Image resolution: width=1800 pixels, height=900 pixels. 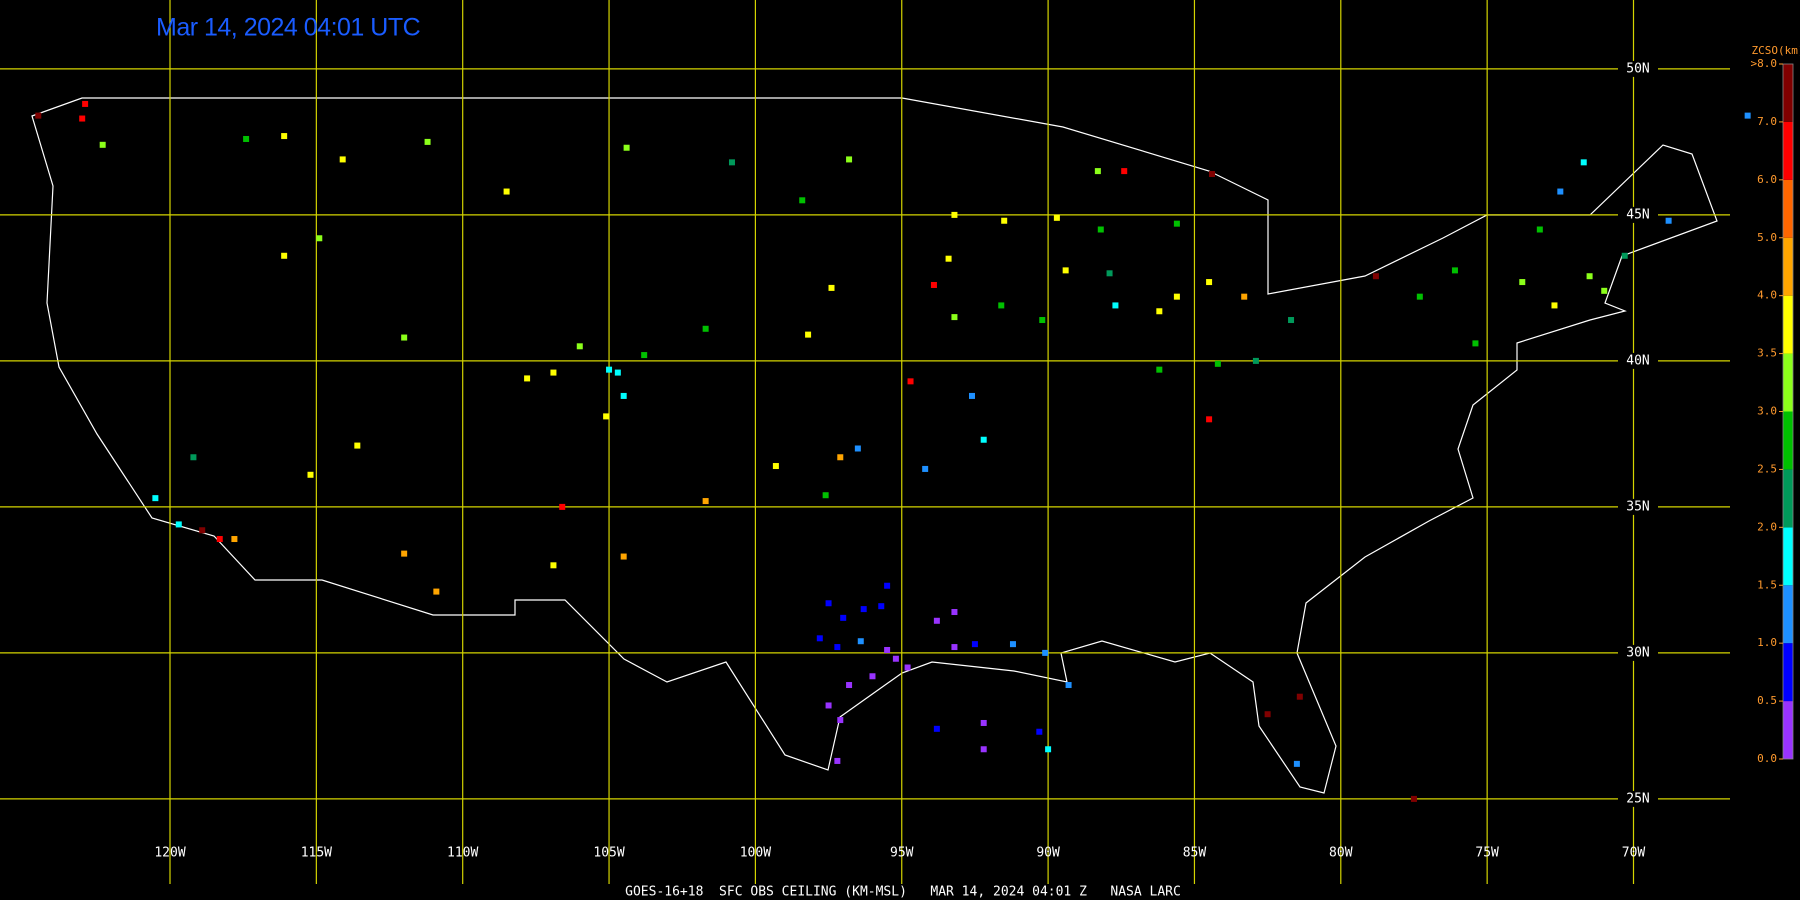 What do you see at coordinates (1767, 468) in the screenshot?
I see `colorbar-label: 2.5` at bounding box center [1767, 468].